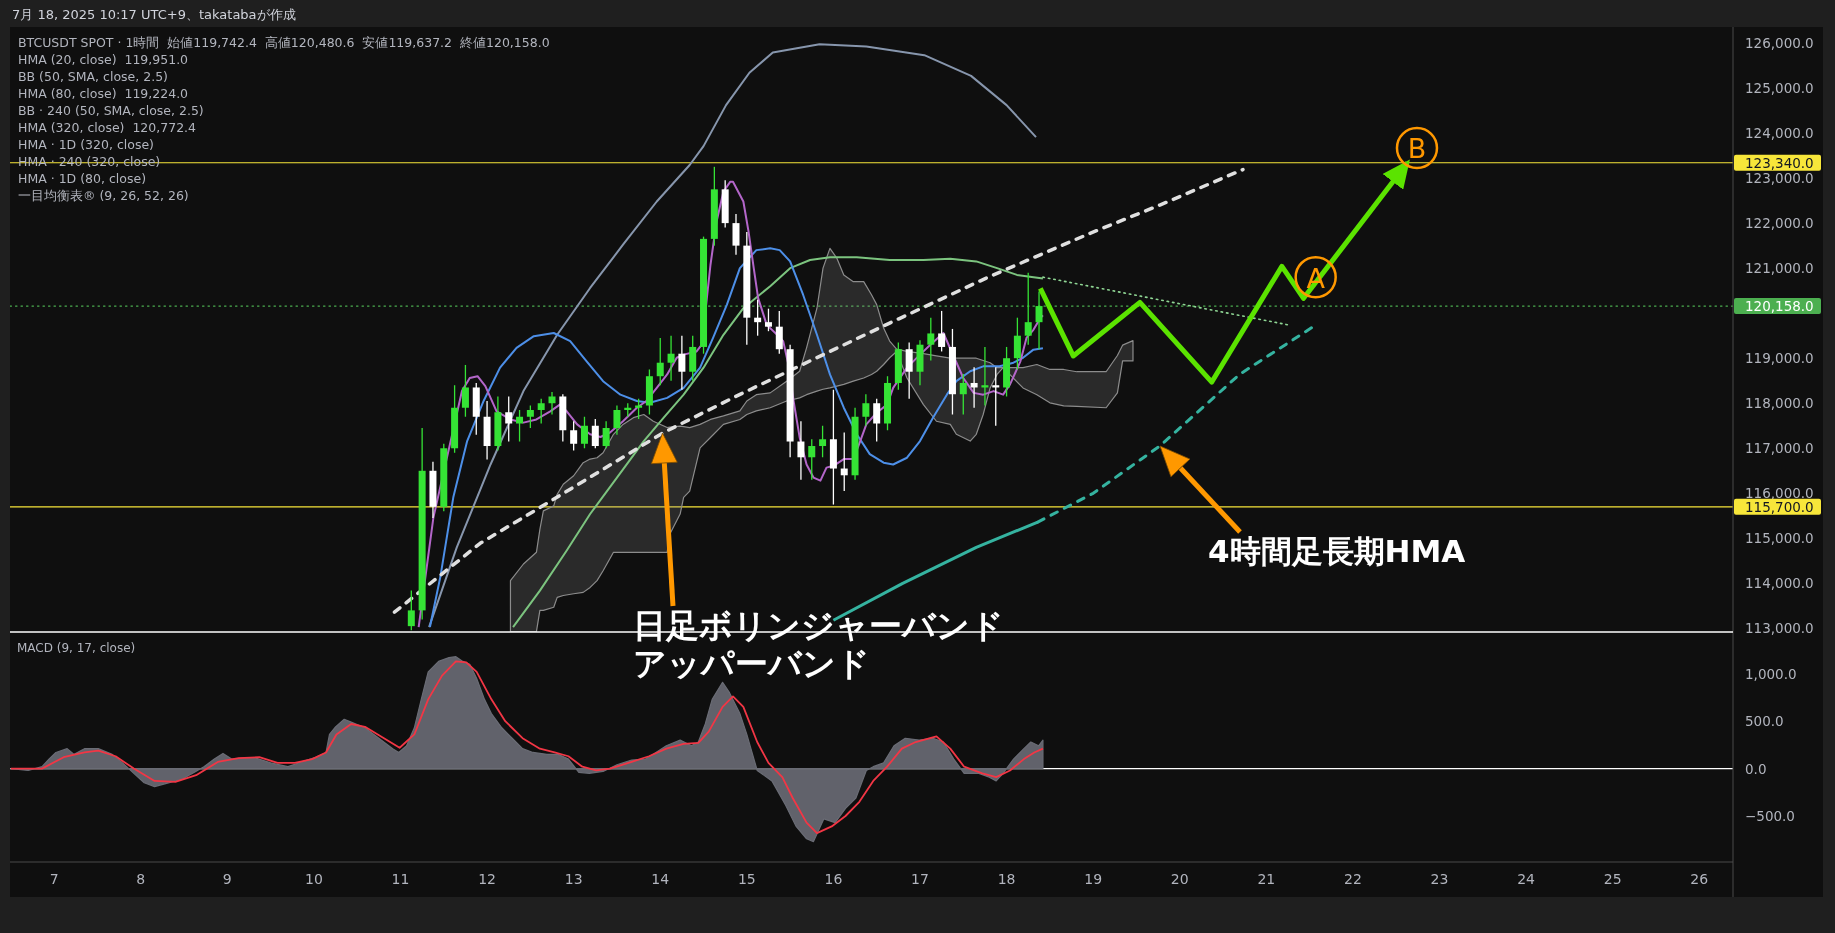  Describe the element at coordinates (103, 93) in the screenshot. I see `annotation: HMA (80, close) 119,224.0` at that location.